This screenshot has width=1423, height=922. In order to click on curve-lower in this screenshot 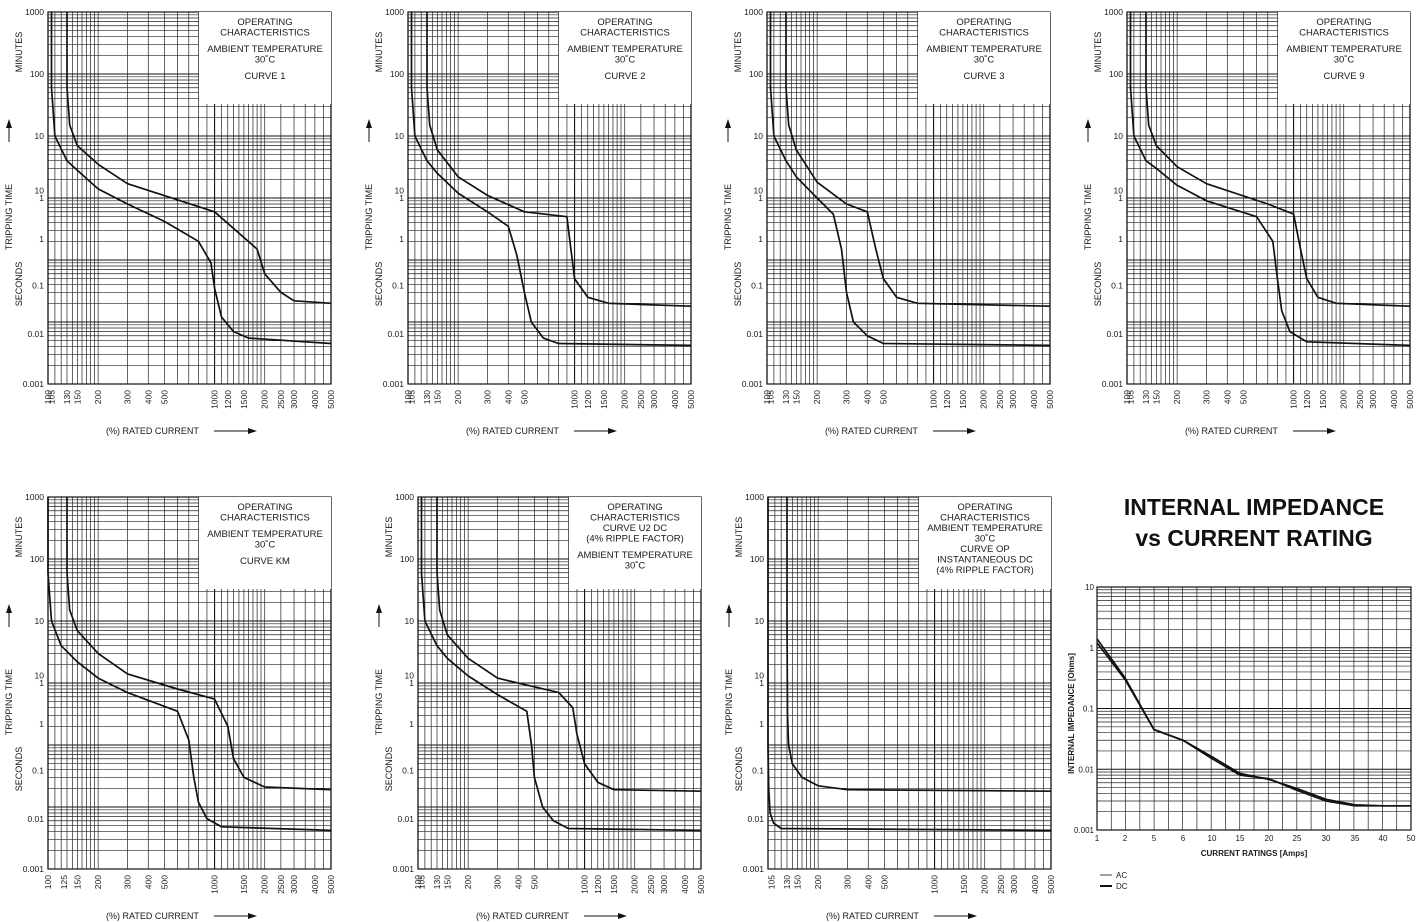, I will do `click(909, 664)`.